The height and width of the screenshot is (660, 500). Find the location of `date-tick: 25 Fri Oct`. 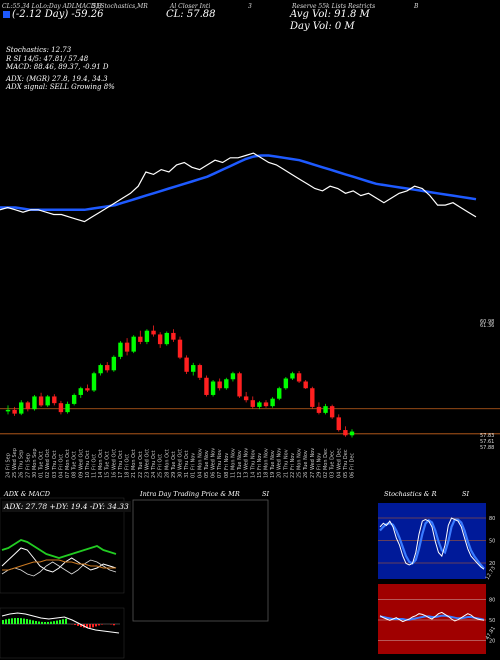

date-tick: 25 Fri Oct is located at coordinates (161, 466).